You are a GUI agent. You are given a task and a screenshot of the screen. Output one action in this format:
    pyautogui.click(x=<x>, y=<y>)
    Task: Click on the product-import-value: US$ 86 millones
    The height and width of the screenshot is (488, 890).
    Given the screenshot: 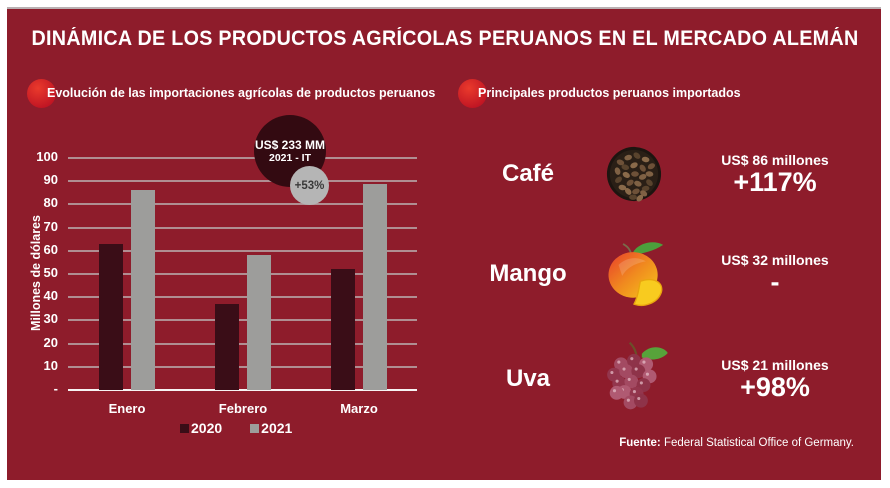 What is the action you would take?
    pyautogui.click(x=775, y=159)
    